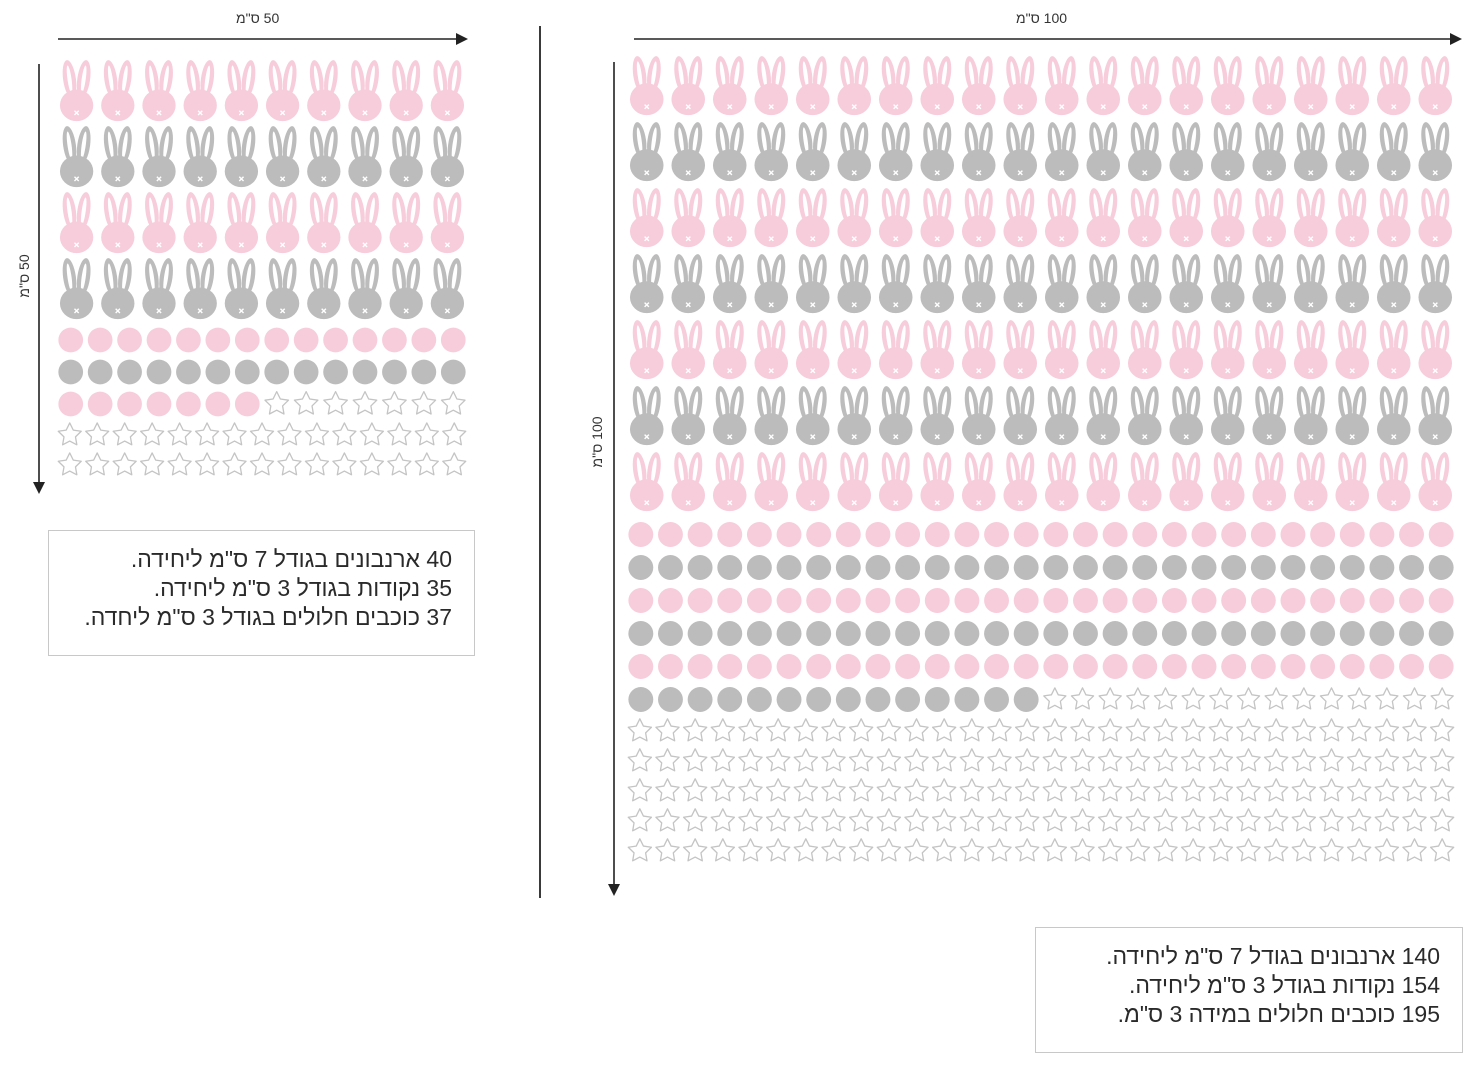 The height and width of the screenshot is (1080, 1481). I want to click on small-height-arrow, so click(39, 279).